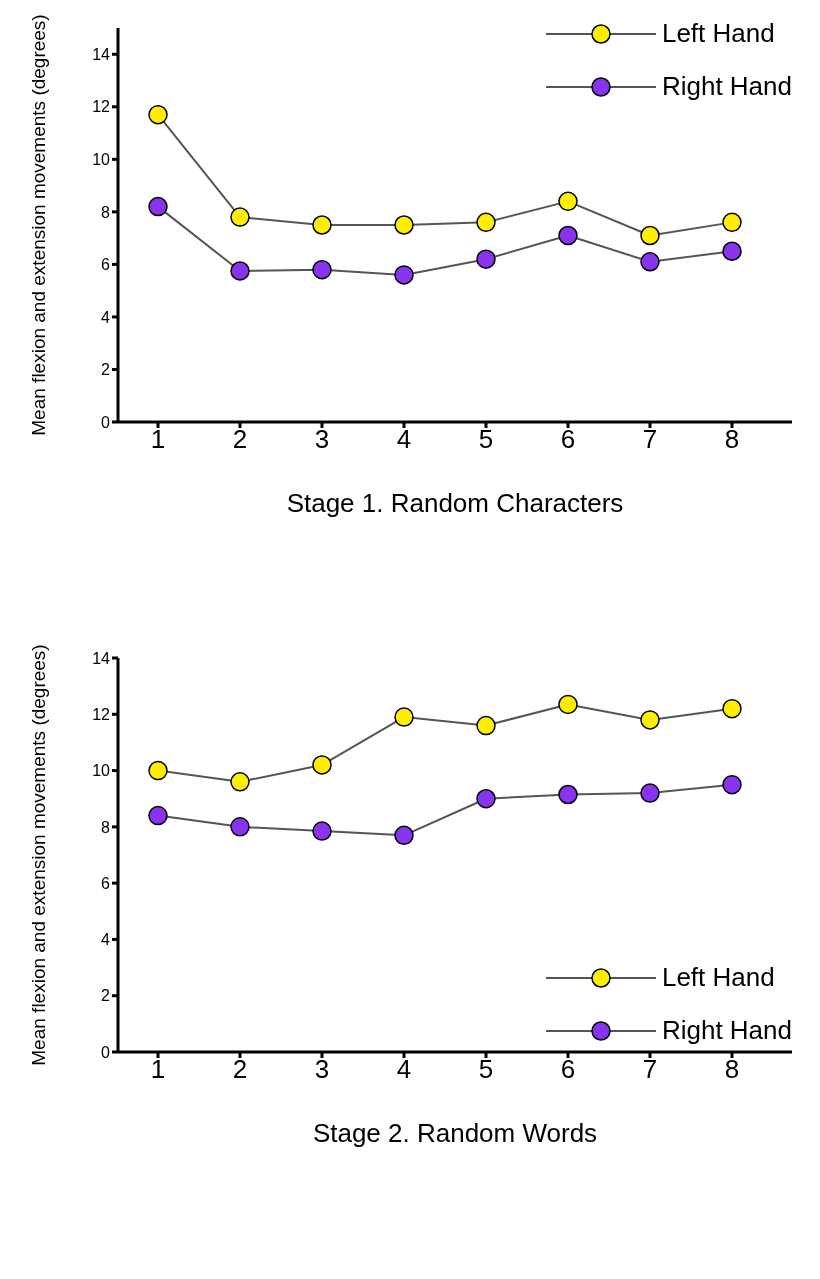 The width and height of the screenshot is (820, 1279). I want to click on x-axis-title: Stage 2. Random Words, so click(455, 1133).